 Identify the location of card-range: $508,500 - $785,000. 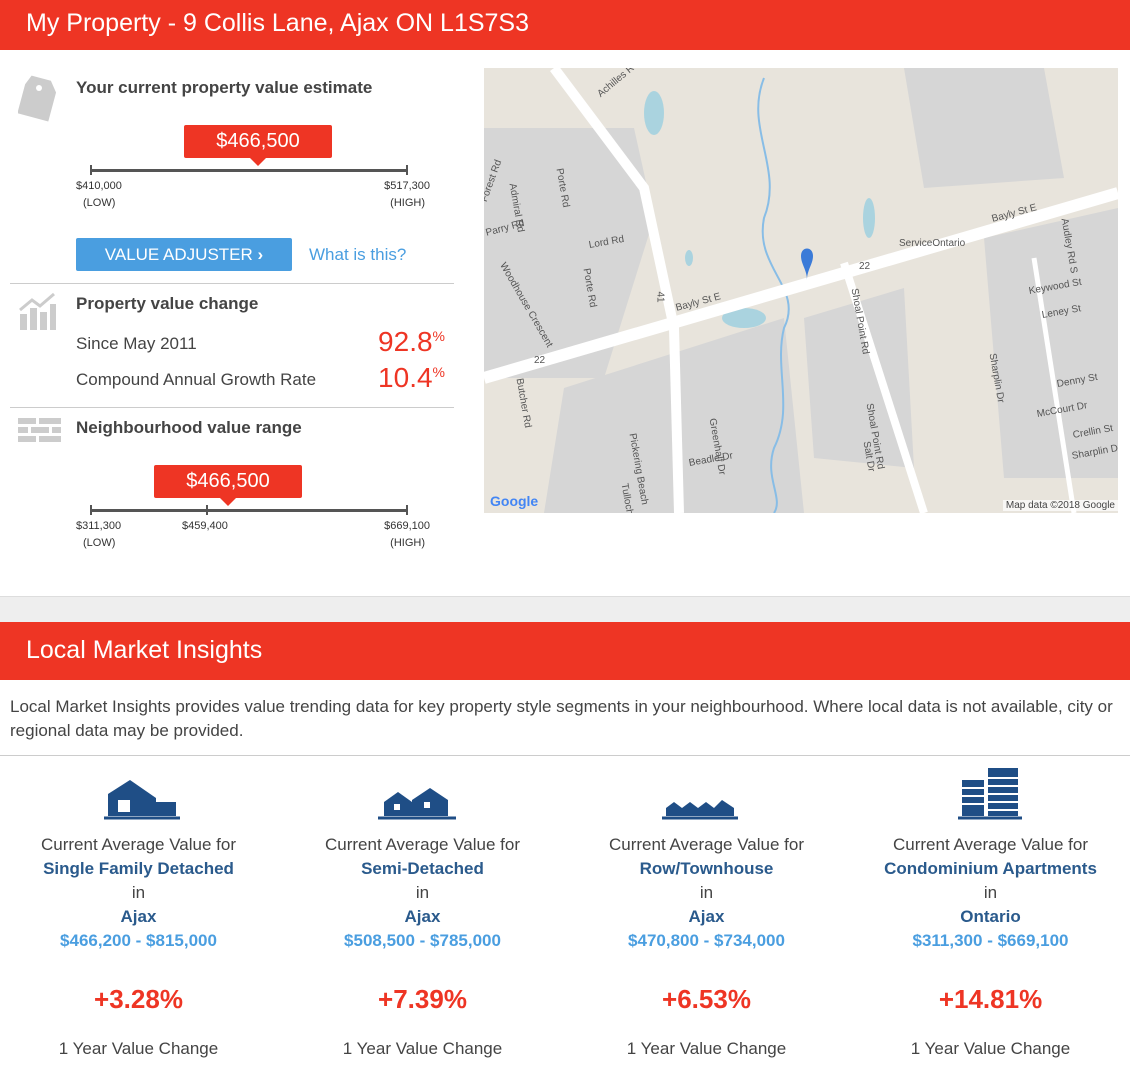
(422, 940).